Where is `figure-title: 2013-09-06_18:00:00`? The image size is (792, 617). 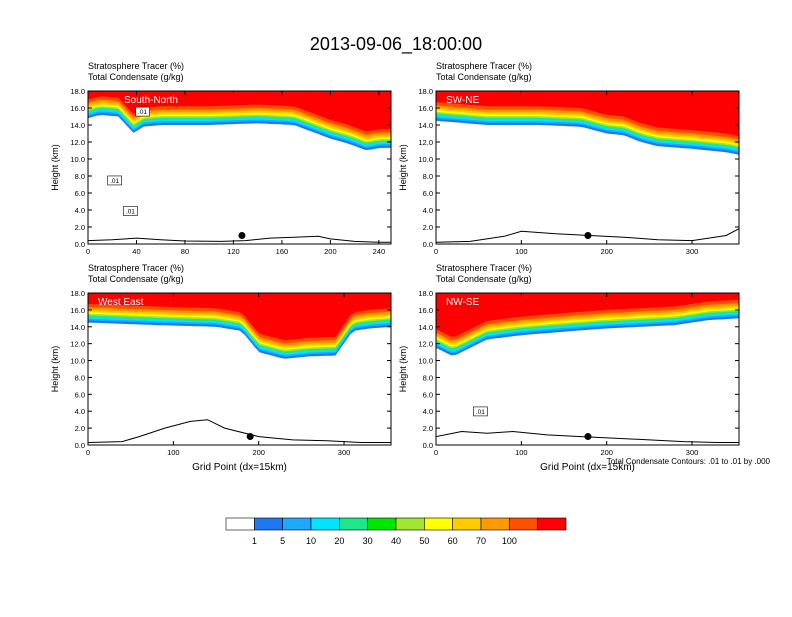
figure-title: 2013-09-06_18:00:00 is located at coordinates (396, 44).